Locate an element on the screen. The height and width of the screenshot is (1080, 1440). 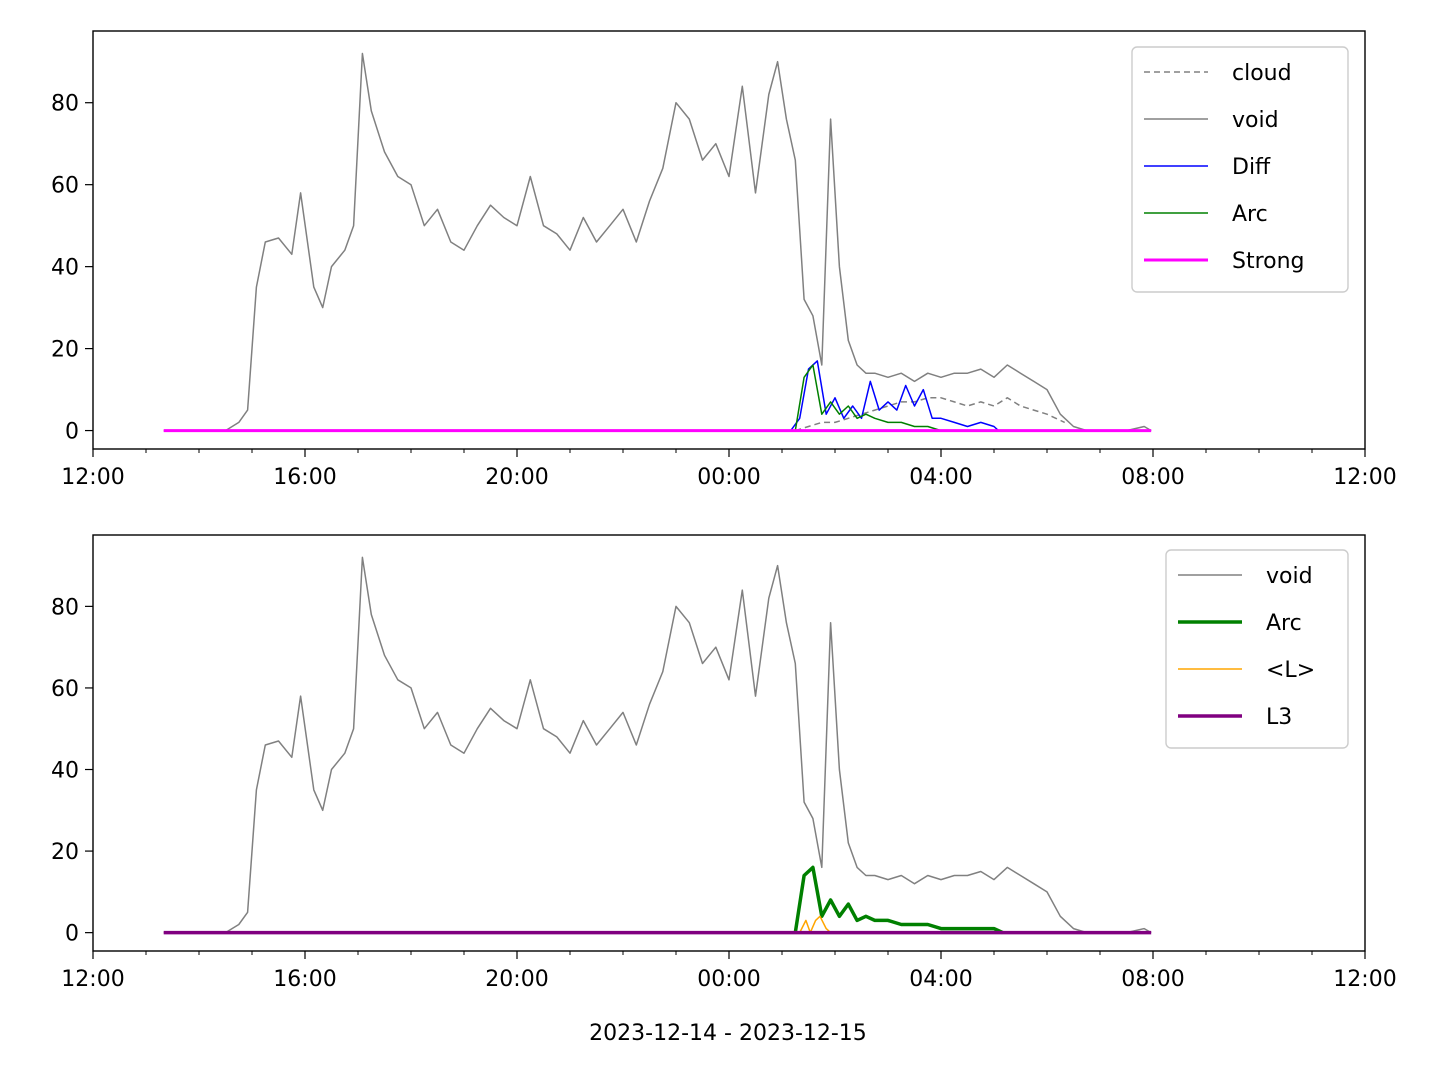
legend-label-cloud: cloud is located at coordinates (1262, 73).